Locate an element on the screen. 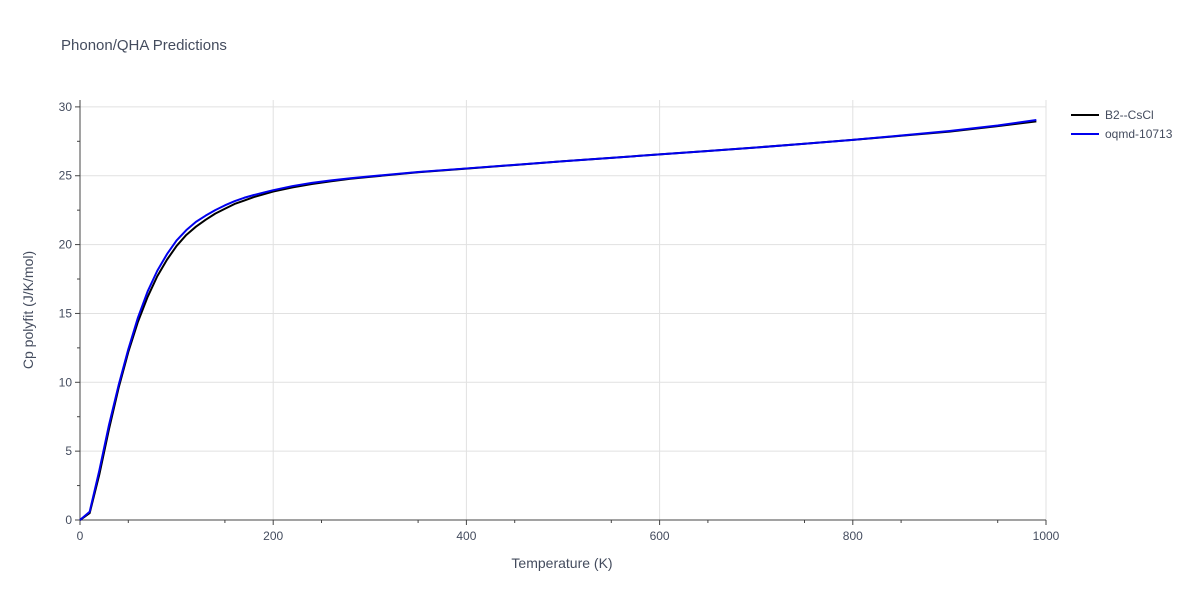 This screenshot has width=1200, height=605. y-tick-label: 15 is located at coordinates (66, 313).